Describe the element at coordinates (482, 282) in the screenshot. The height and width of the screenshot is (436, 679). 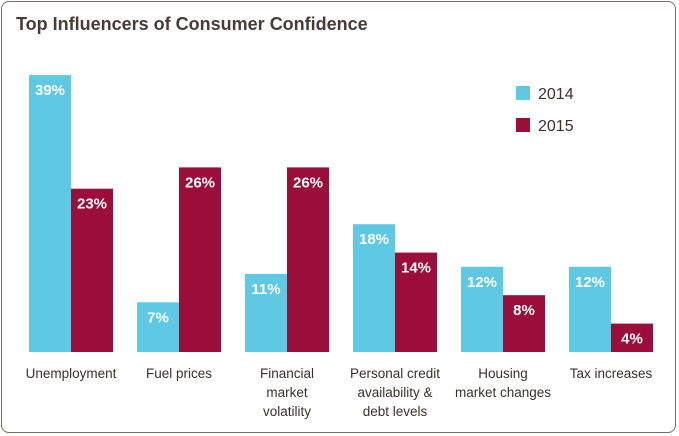
I see `bar-value-label-2014-4: 12%` at that location.